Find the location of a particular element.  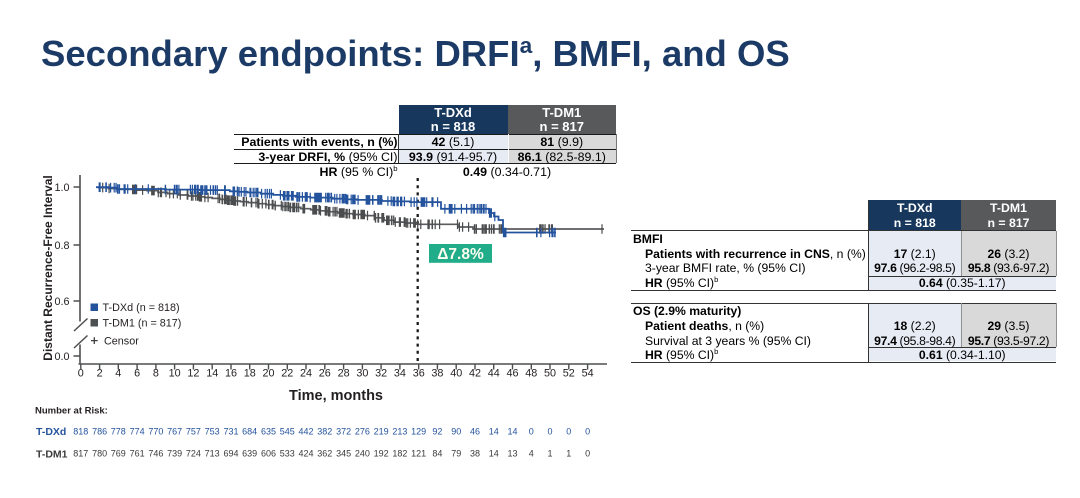

svg-text: 345 is located at coordinates (343, 454).